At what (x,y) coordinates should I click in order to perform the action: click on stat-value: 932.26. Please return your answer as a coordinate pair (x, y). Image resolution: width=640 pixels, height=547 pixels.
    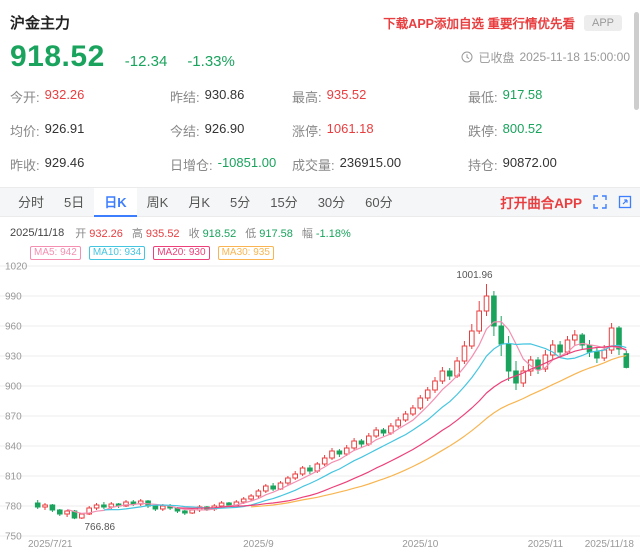
    Looking at the image, I should click on (64, 94).